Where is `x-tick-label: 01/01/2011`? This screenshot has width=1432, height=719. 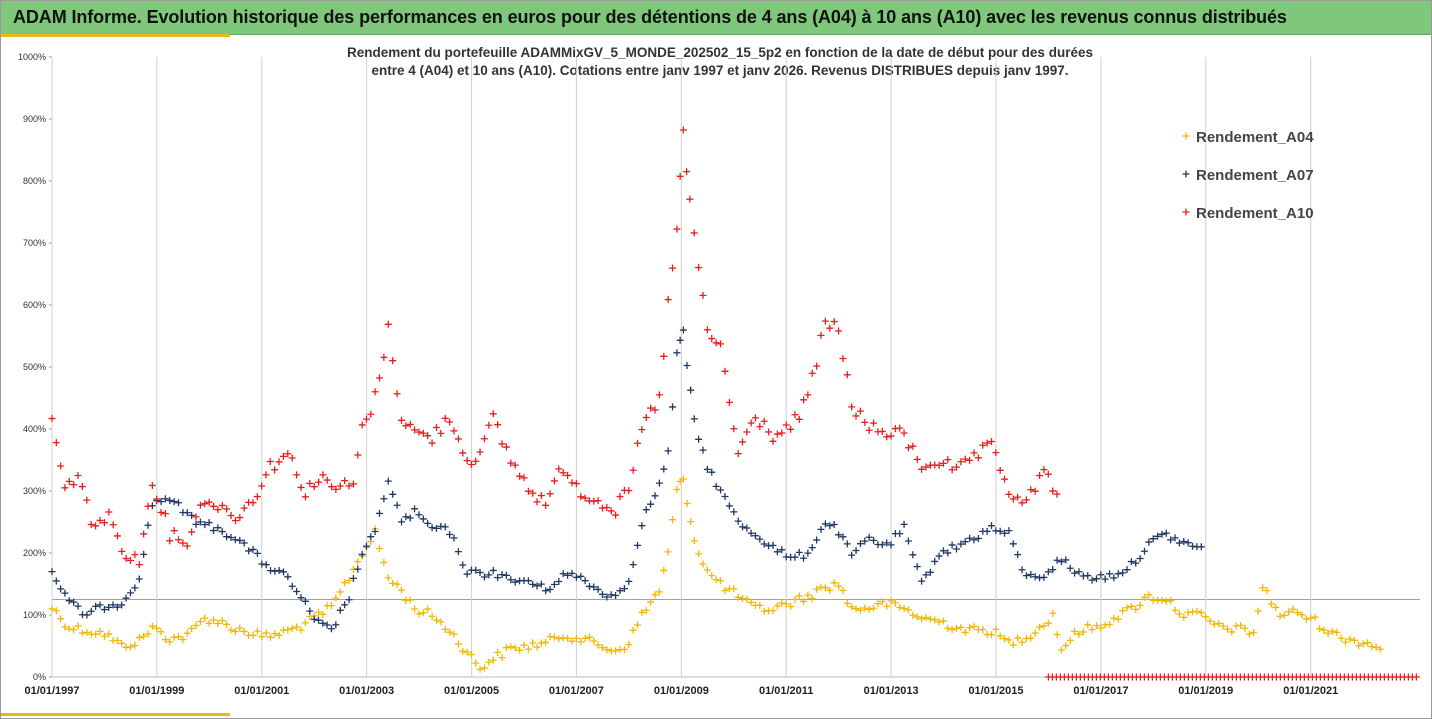
x-tick-label: 01/01/2011 is located at coordinates (786, 691).